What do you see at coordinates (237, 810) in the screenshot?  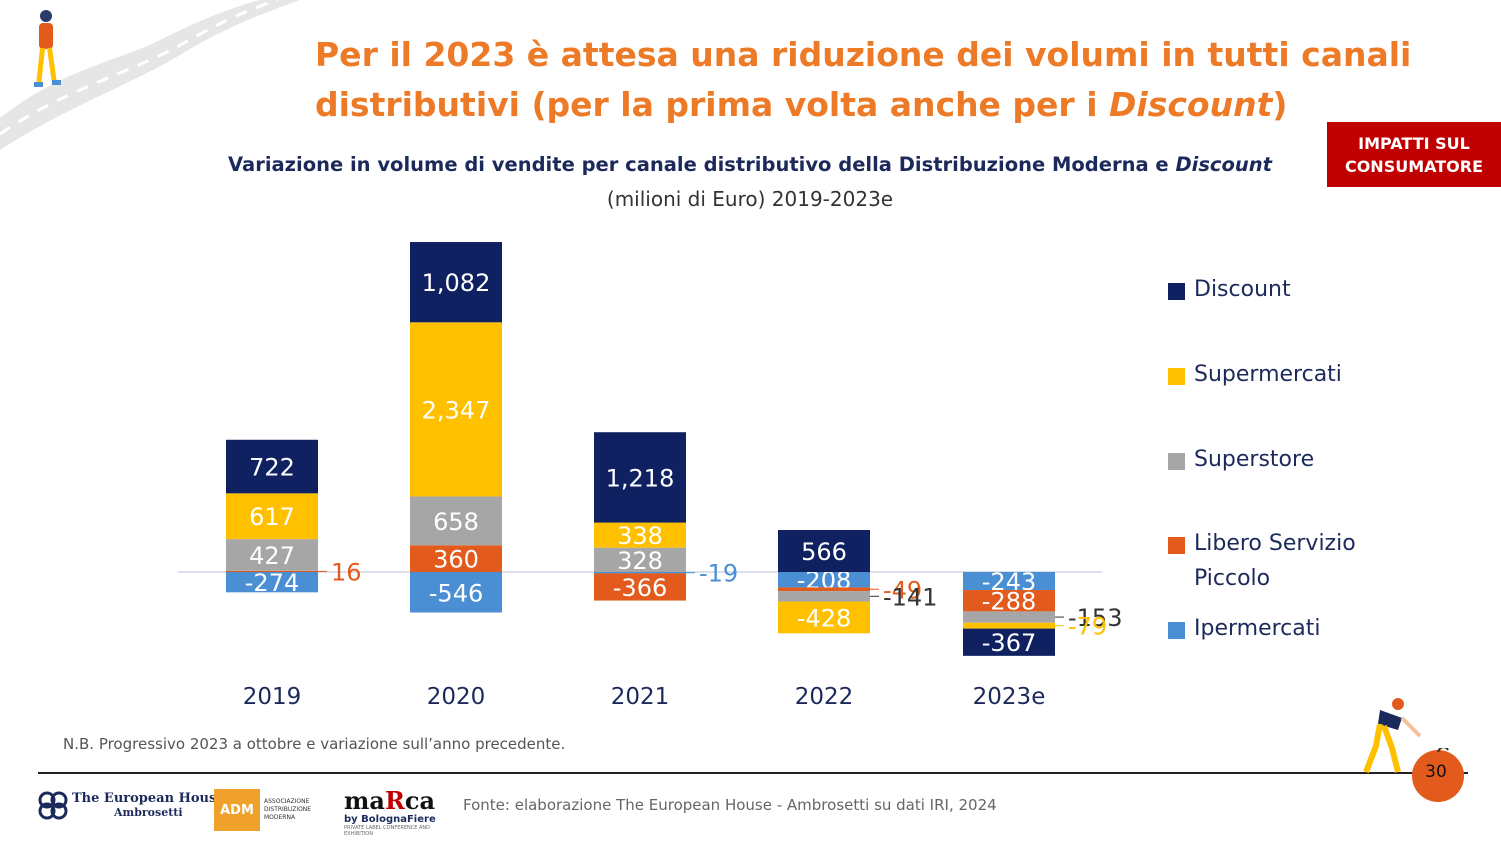 I see `adm-mark: ADM` at bounding box center [237, 810].